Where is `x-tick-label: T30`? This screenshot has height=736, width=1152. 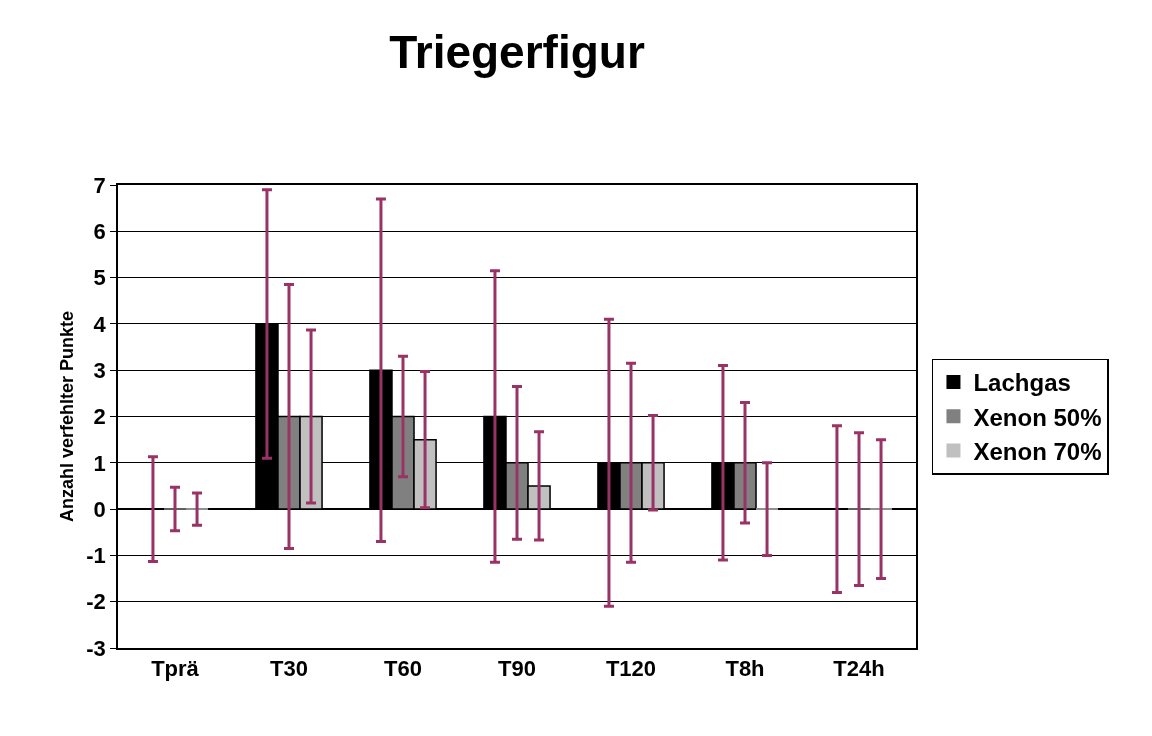 x-tick-label: T30 is located at coordinates (289, 669).